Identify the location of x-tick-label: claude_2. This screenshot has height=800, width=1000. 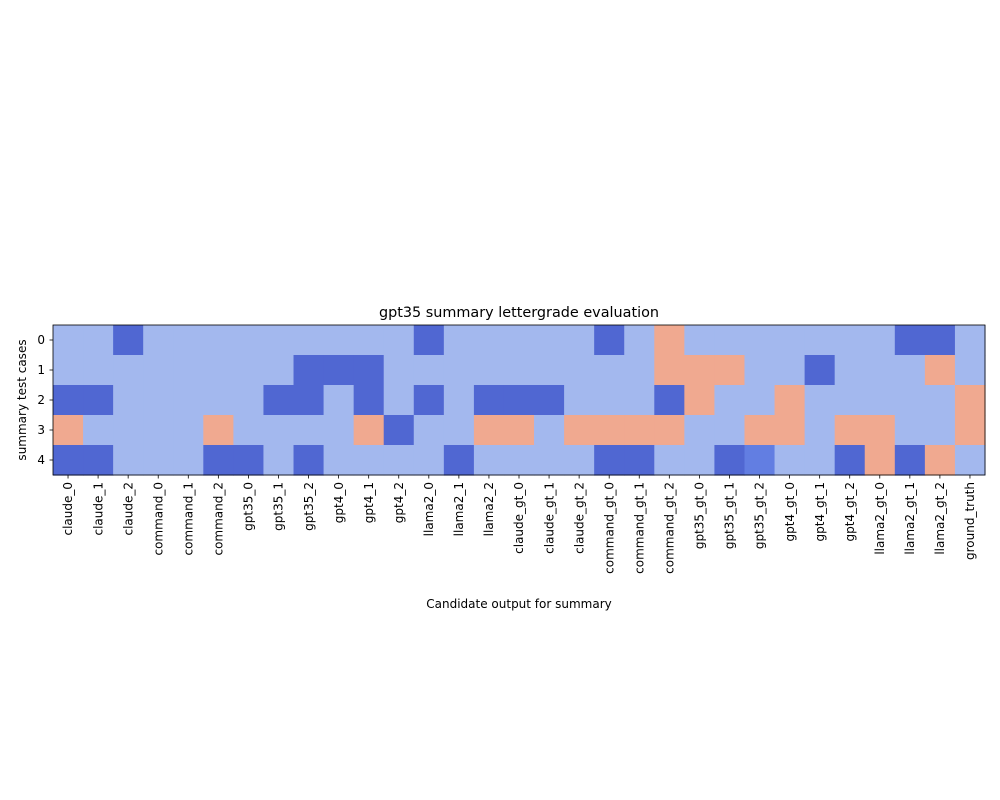
(128, 509).